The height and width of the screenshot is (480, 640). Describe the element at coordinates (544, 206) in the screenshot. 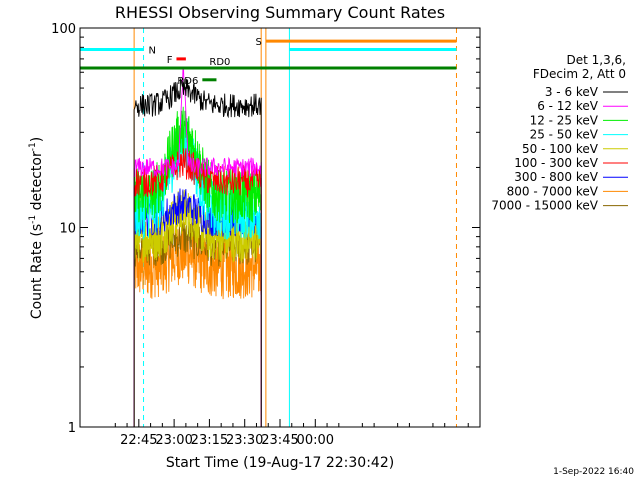

I see `legend-label-8: 7000 - 15000 keV` at that location.